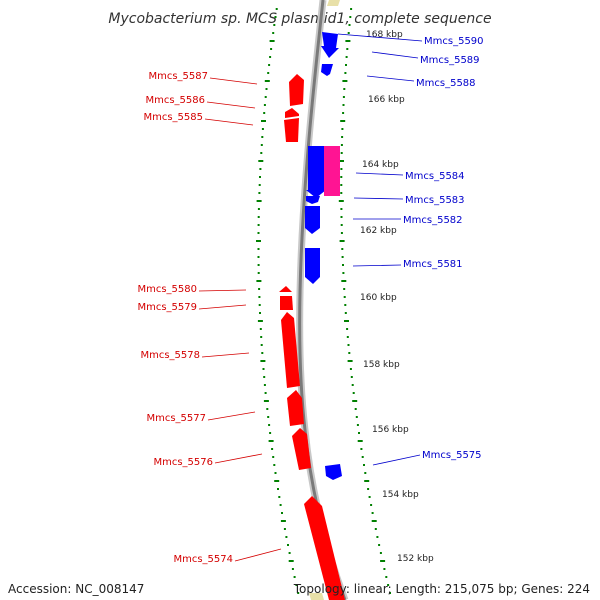  I want to click on tick-label-152: 152 kbp, so click(415, 559).